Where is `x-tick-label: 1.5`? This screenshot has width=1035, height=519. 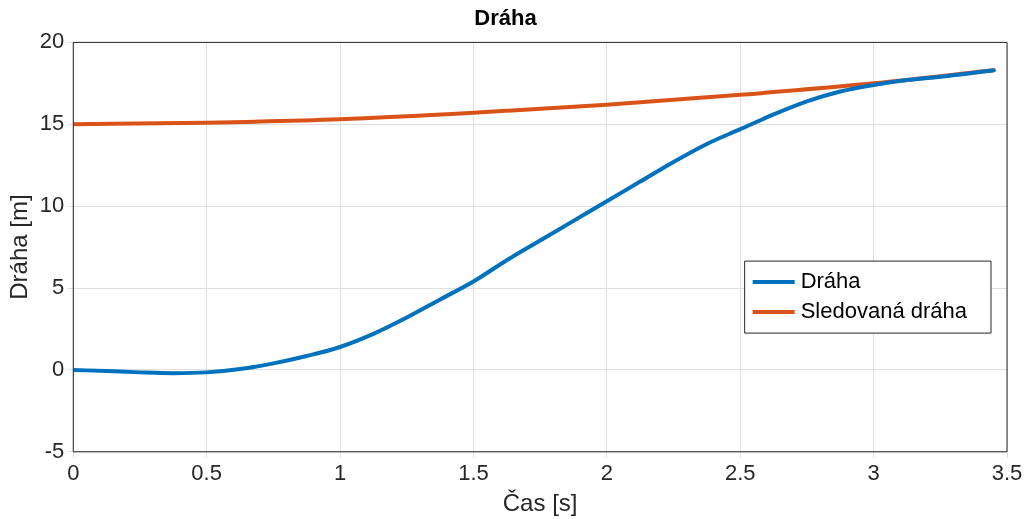 x-tick-label: 1.5 is located at coordinates (473, 473).